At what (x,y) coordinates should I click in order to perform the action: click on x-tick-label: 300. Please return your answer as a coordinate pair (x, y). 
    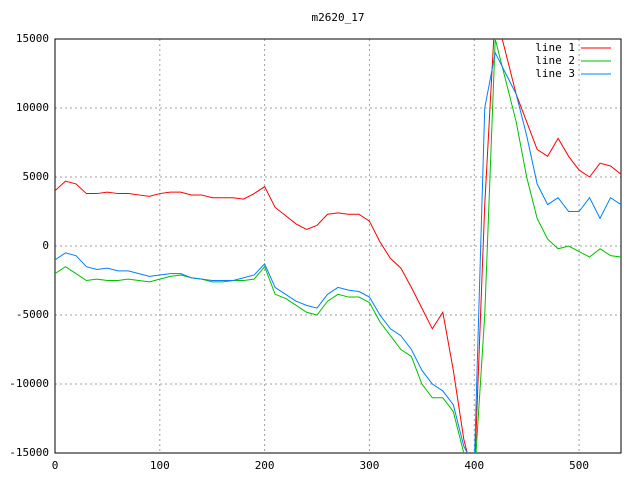
    Looking at the image, I should click on (370, 465).